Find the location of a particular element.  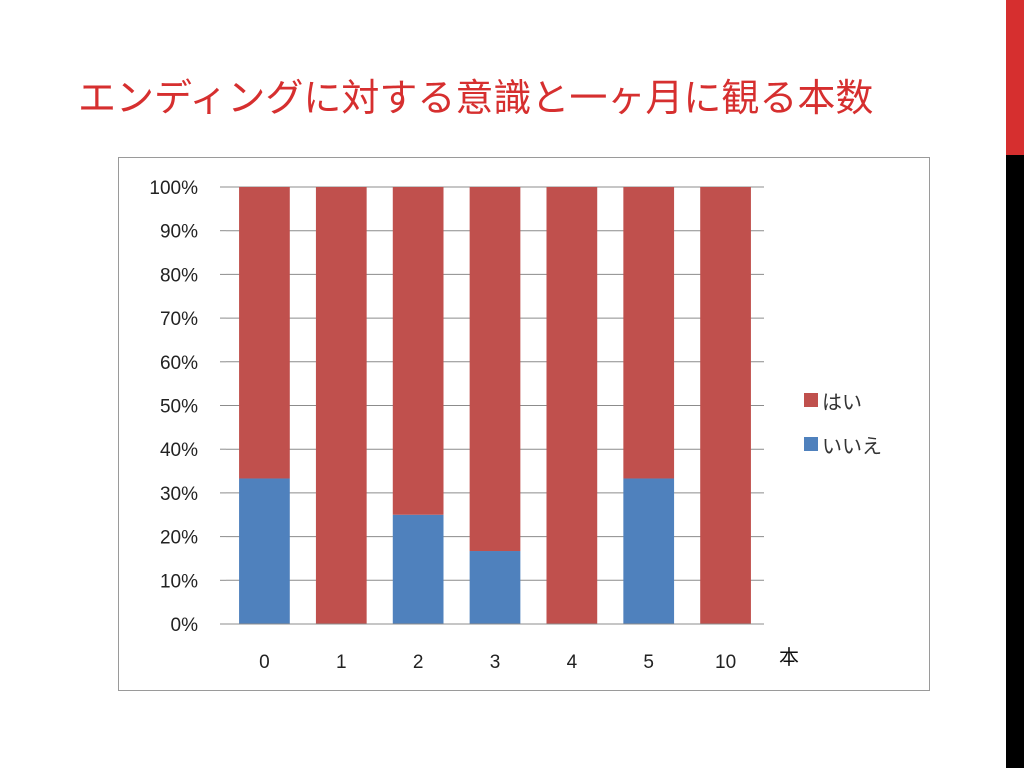

x-axis-ticks: 0 1 2 3 4 5 10 is located at coordinates (497, 662).